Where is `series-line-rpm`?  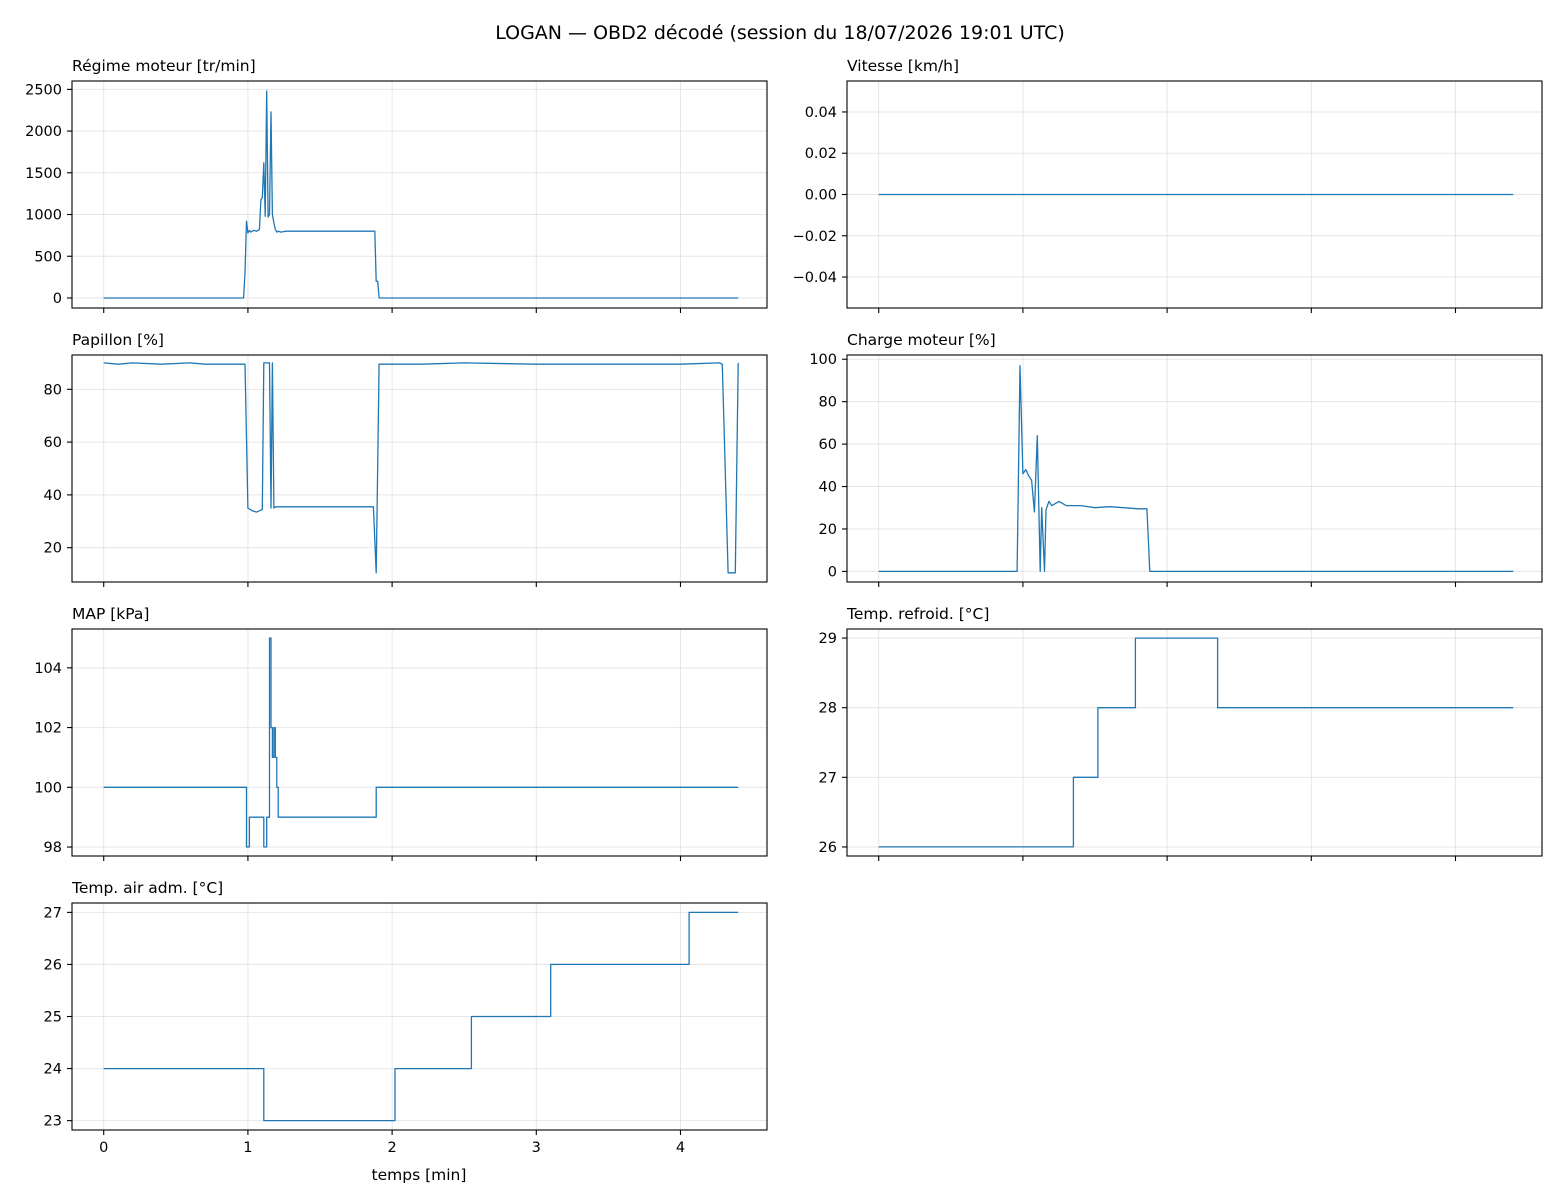
series-line-rpm is located at coordinates (421, 194).